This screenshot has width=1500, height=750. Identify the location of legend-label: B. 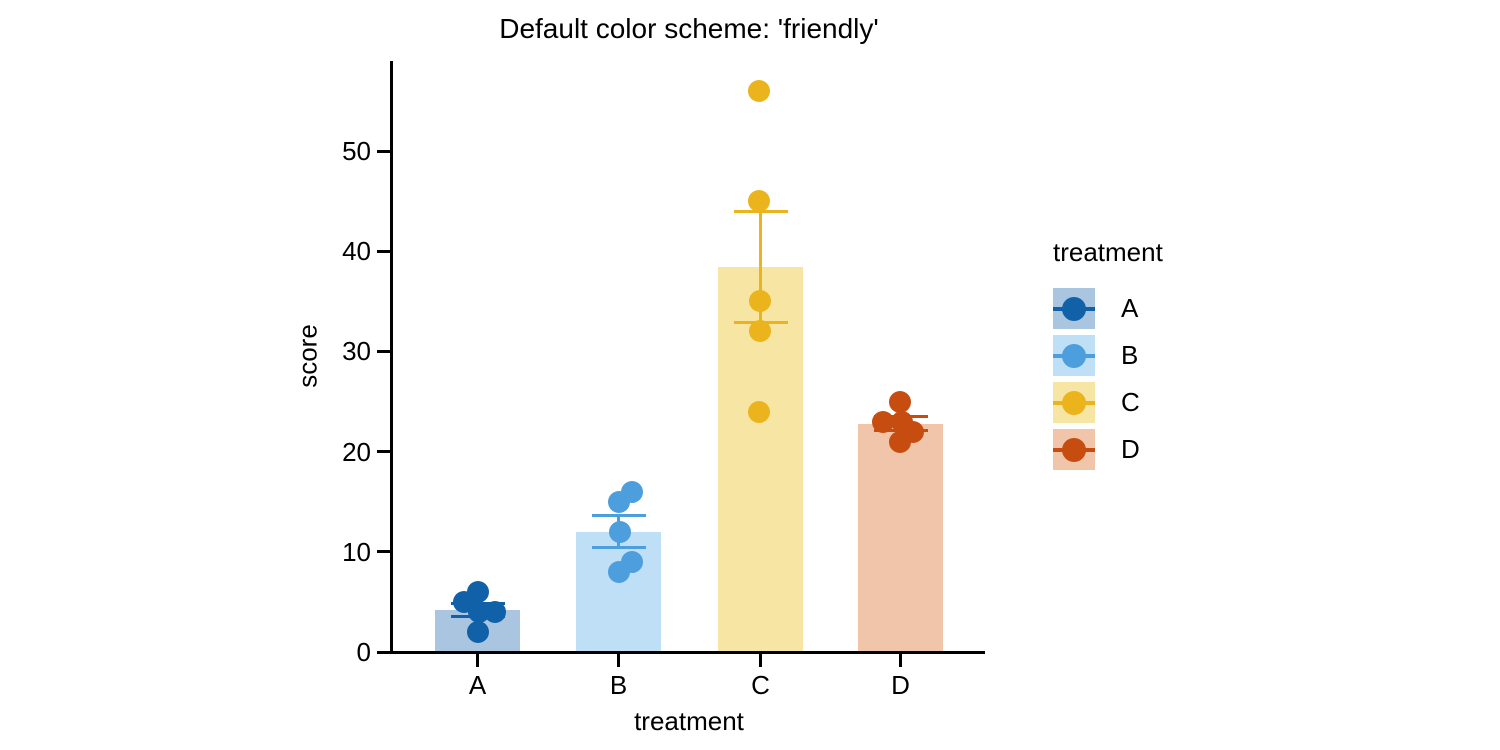
(1130, 355).